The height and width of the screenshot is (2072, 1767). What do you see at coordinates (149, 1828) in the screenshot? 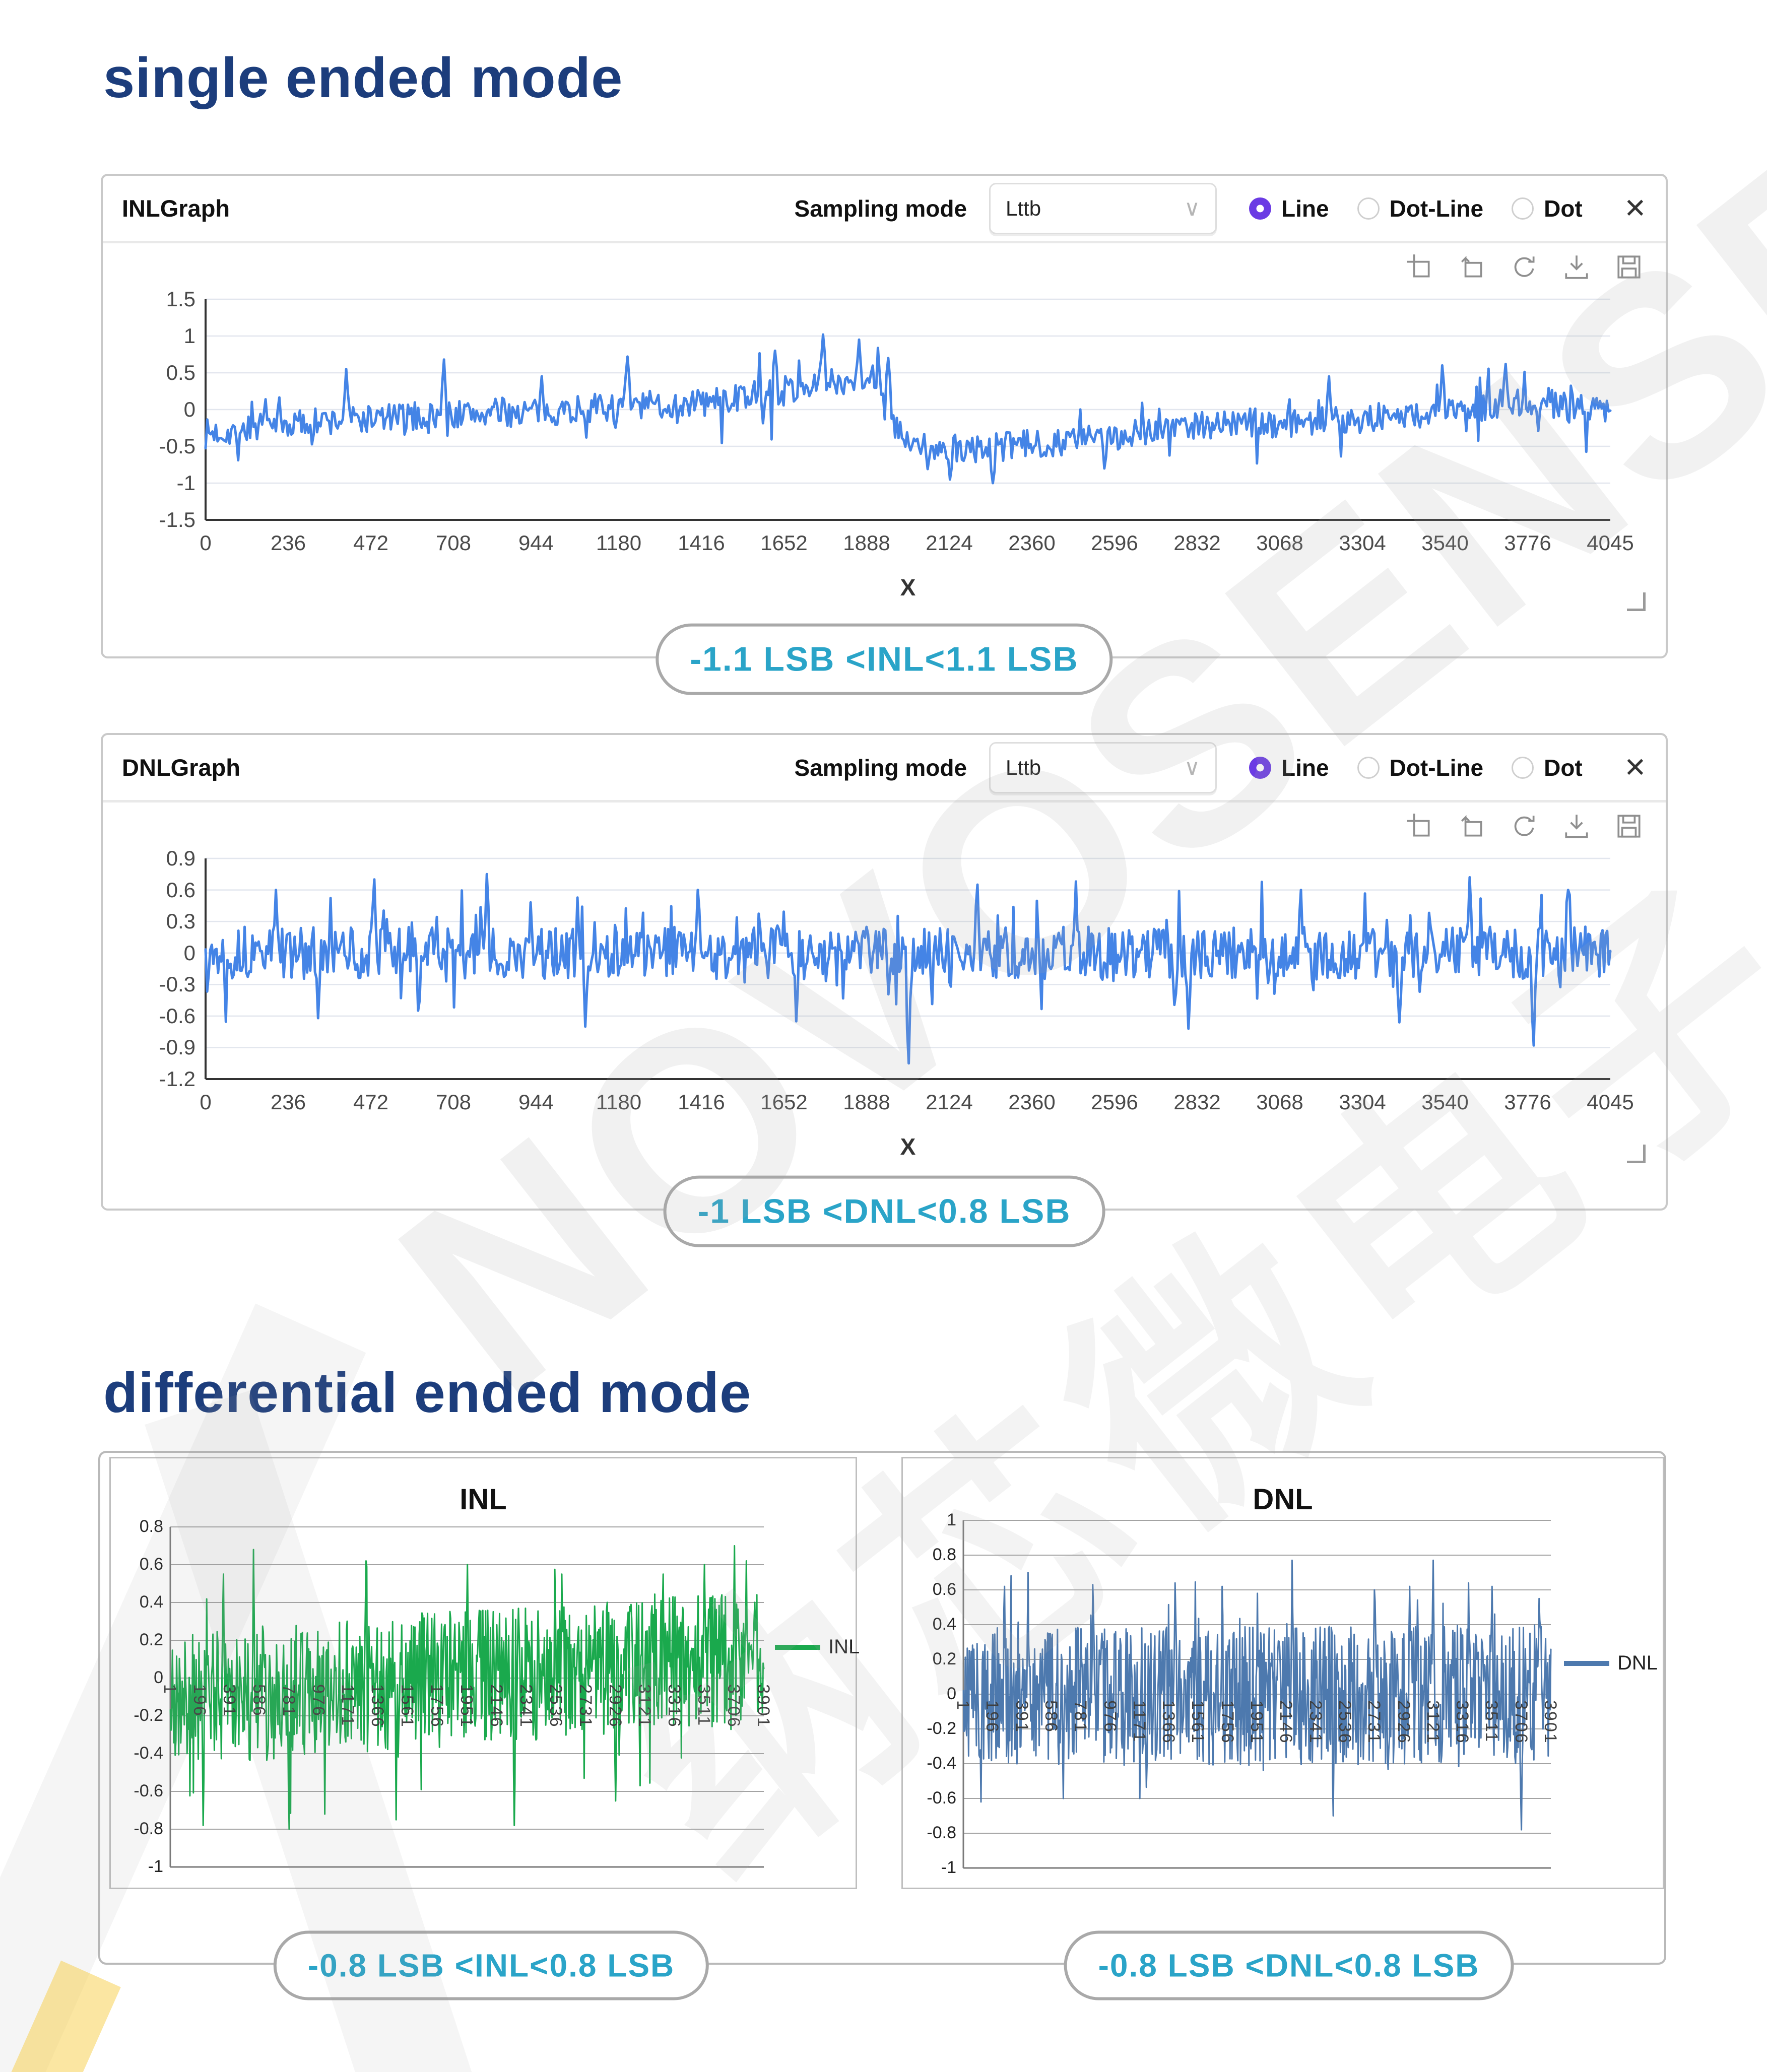
I see `axis-tick-label: -0.8` at bounding box center [149, 1828].